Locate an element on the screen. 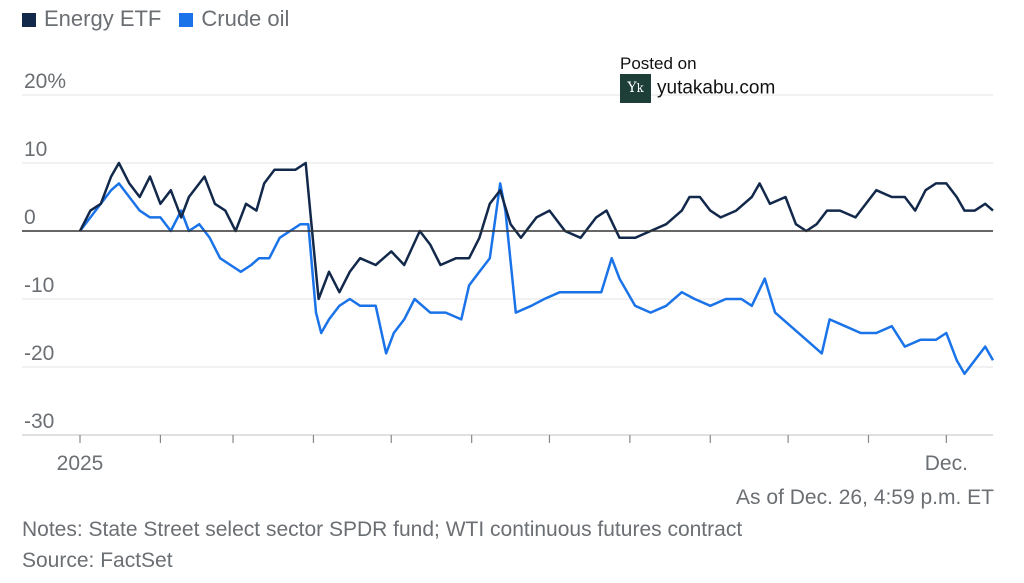 The width and height of the screenshot is (1024, 583). watermark: Posted on Yk yutakabu.com is located at coordinates (697, 78).